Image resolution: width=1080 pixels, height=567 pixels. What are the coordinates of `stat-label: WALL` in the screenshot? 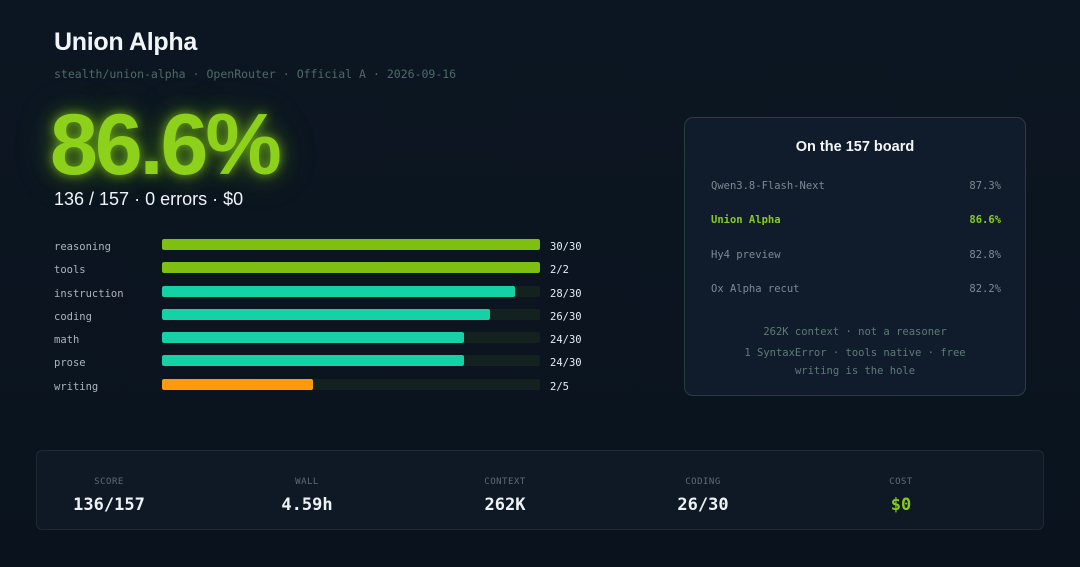 It's located at (307, 482).